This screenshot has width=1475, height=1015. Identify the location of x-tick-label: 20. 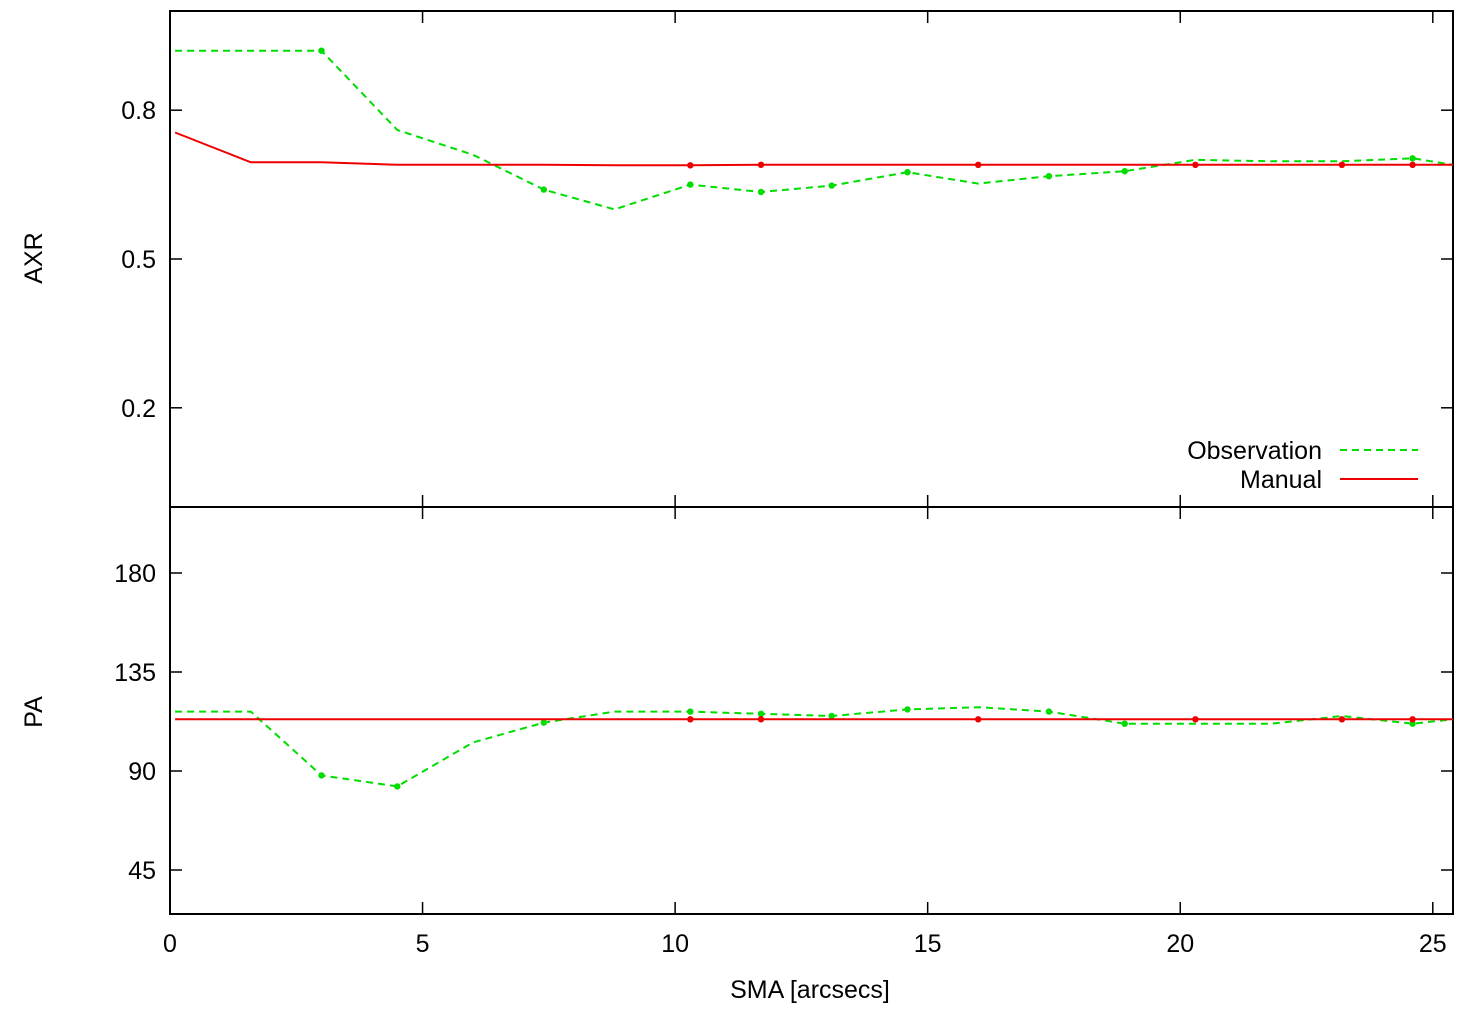
(1180, 944).